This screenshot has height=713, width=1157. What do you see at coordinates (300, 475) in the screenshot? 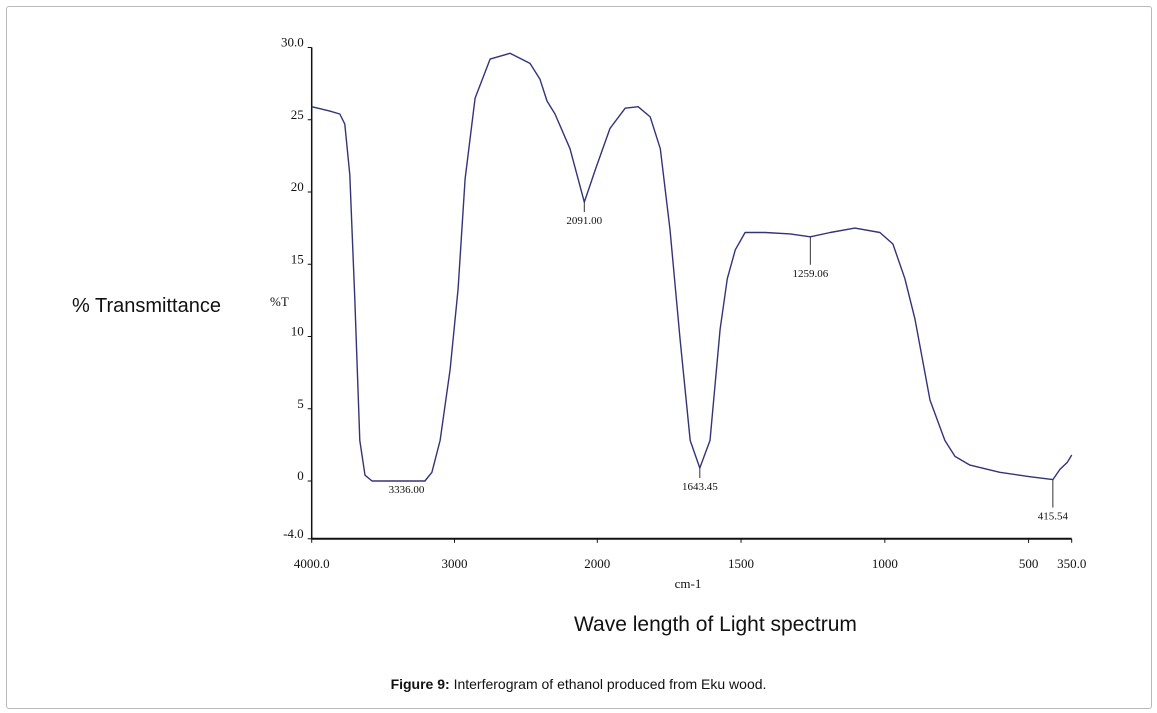
I see `y-tick-label: 0` at bounding box center [300, 475].